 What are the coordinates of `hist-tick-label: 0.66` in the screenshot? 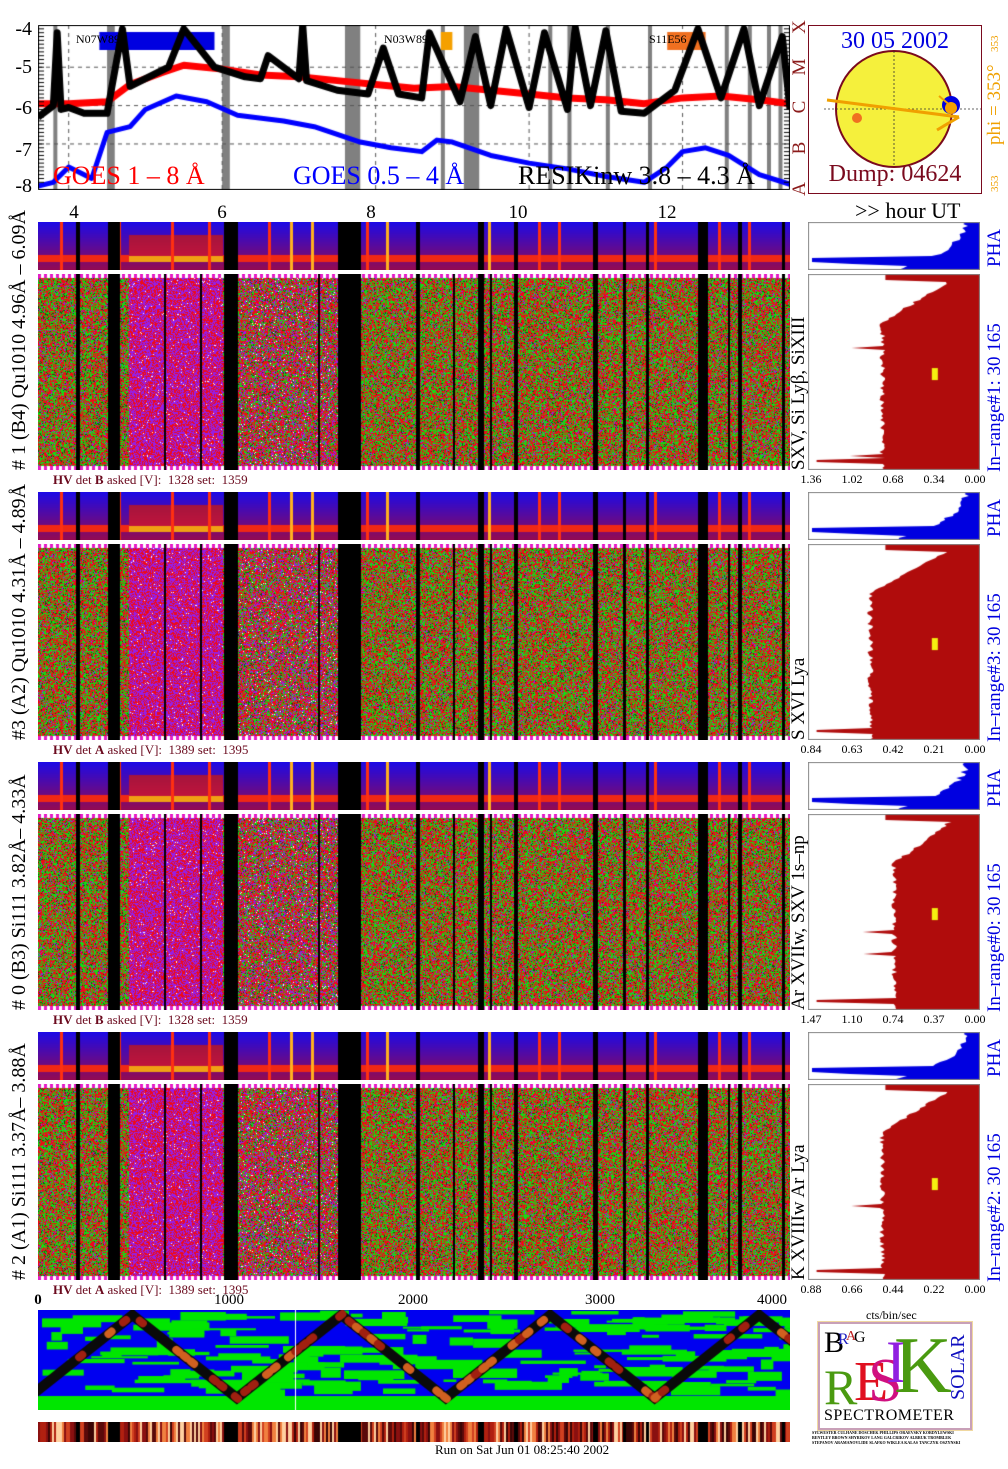 It's located at (852, 1289).